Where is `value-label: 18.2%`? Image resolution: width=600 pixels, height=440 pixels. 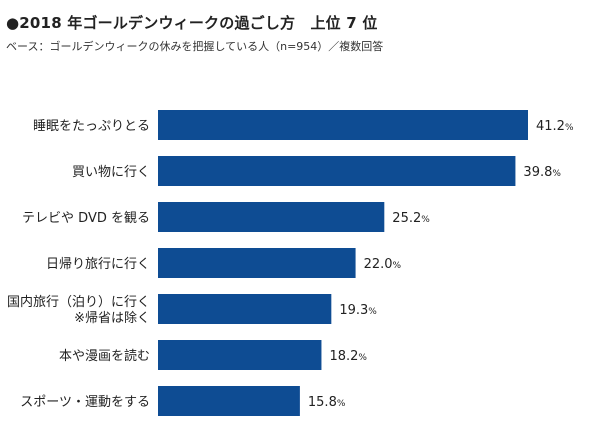
value-label: 18.2% is located at coordinates (348, 356).